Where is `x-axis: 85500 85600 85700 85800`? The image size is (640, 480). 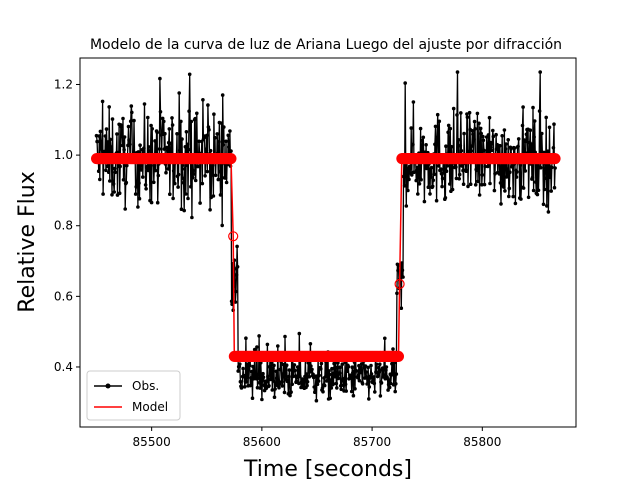 x-axis: 85500 85600 85700 85800 is located at coordinates (317, 438).